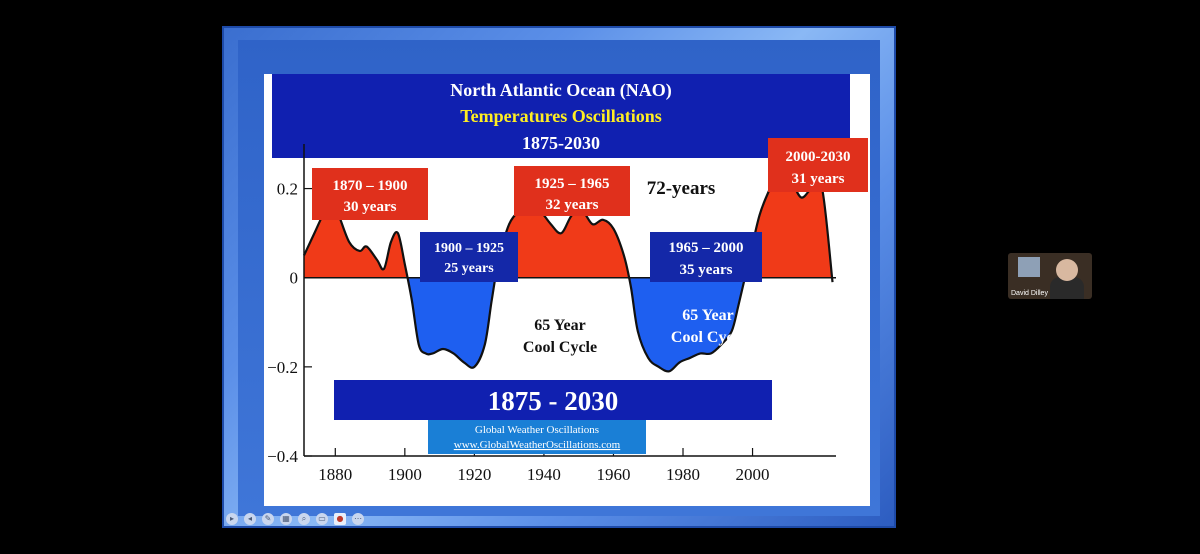 The image size is (1200, 554). I want to click on range-banner-text: 1875 - 2030, so click(553, 401).